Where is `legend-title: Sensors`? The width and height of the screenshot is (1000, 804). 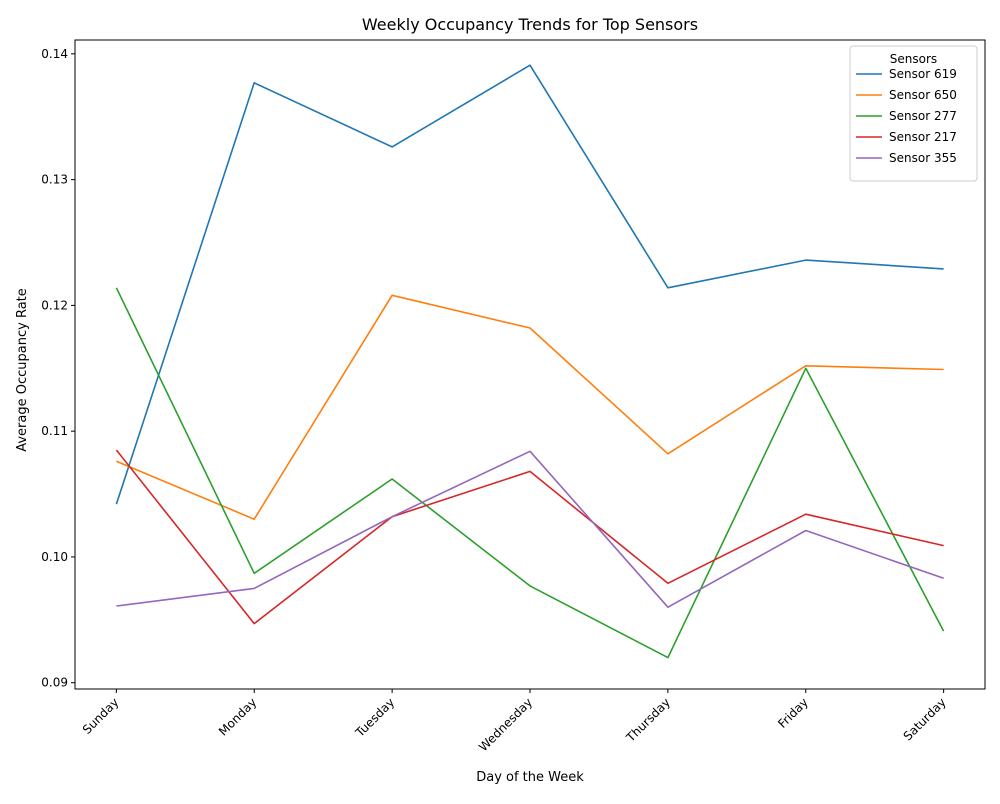 legend-title: Sensors is located at coordinates (913, 59).